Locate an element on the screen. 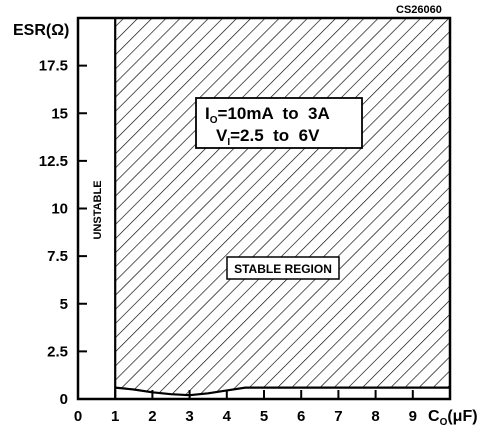 Image resolution: width=494 pixels, height=435 pixels. conditions-line-voltage: VI=2.5 to 6V is located at coordinates (268, 137).